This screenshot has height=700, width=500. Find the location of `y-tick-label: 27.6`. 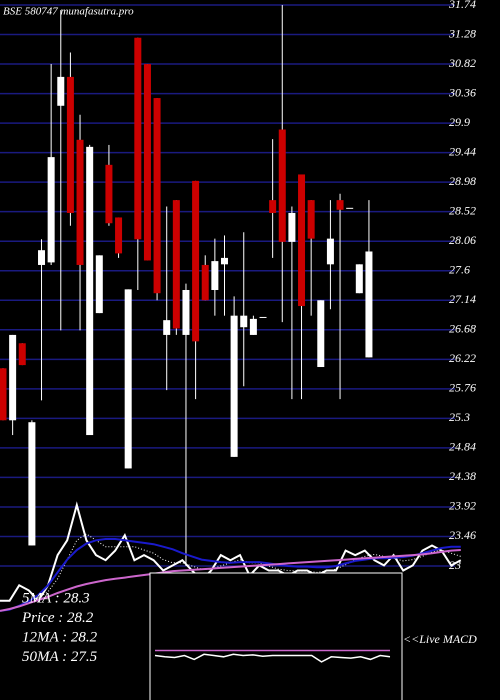

y-tick-label: 27.6 is located at coordinates (459, 269).